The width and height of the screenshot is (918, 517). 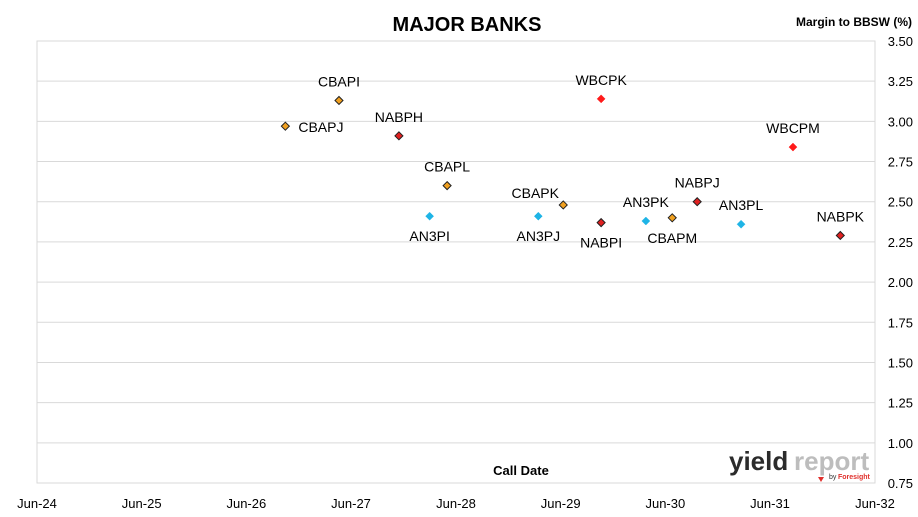 I want to click on point-label-an3pj: AN3PJ, so click(x=539, y=236).